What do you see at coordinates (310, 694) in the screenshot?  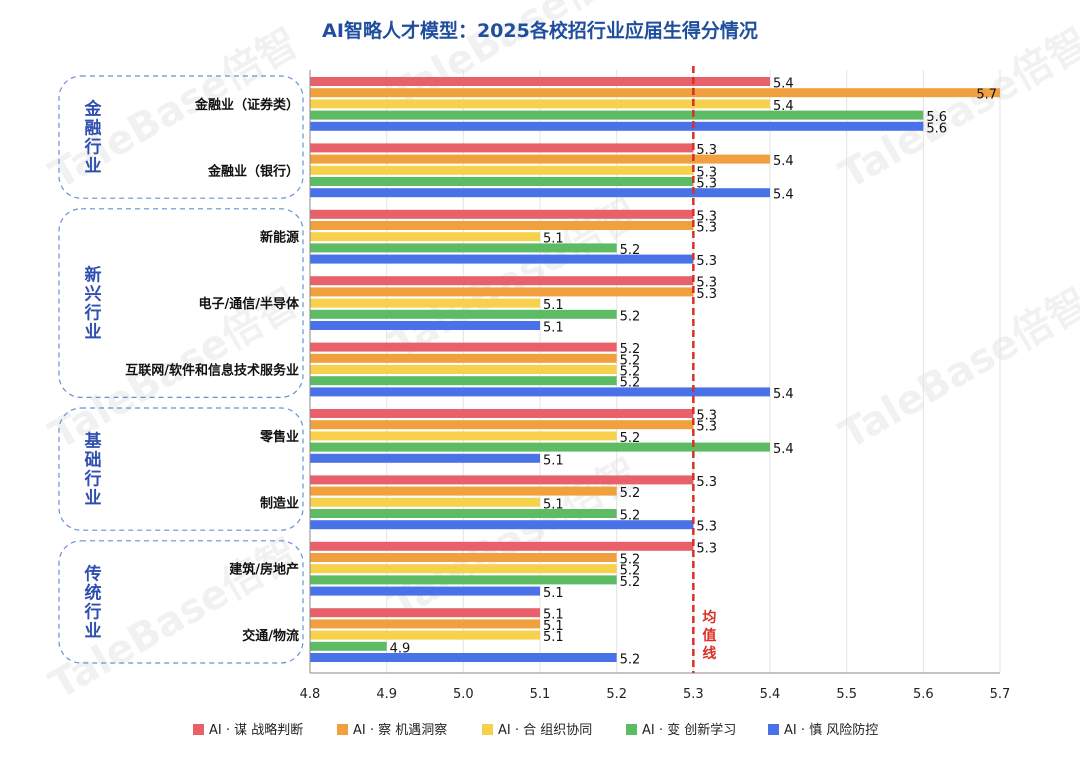 I see `x-tick-label: 4.8` at bounding box center [310, 694].